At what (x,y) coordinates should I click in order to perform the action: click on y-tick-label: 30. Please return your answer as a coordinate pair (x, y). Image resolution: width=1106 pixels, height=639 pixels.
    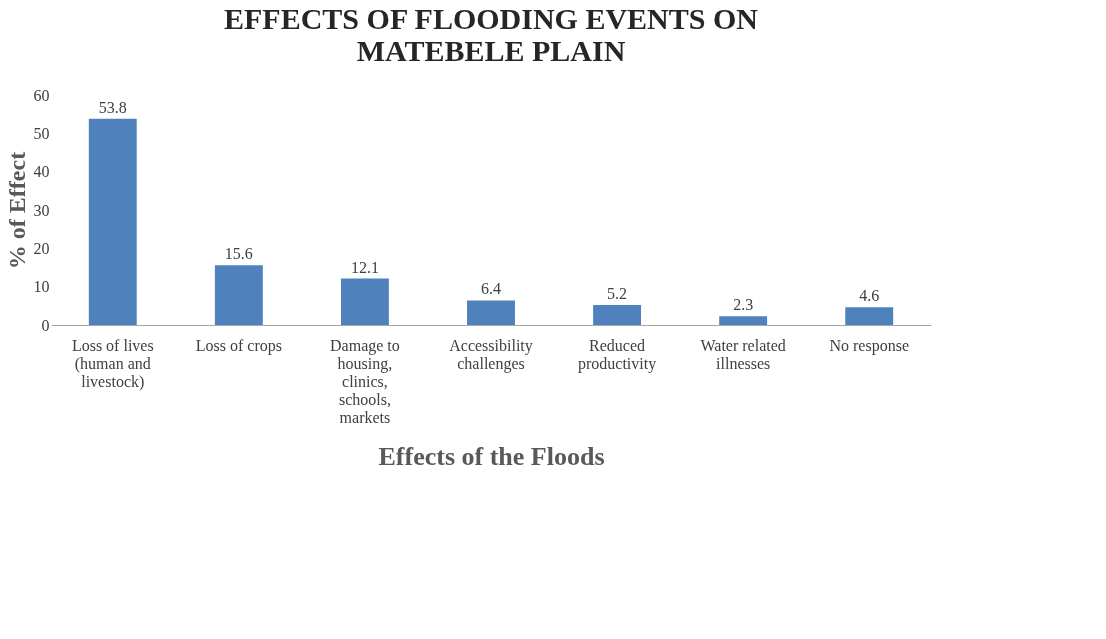
    Looking at the image, I should click on (41, 210).